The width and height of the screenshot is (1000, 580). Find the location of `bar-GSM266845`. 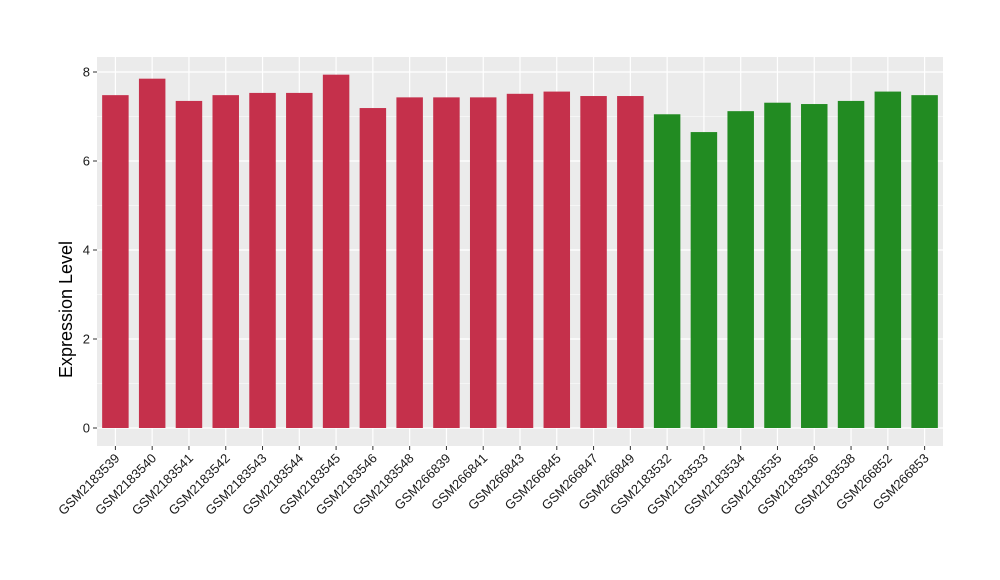

bar-GSM266845 is located at coordinates (557, 259).